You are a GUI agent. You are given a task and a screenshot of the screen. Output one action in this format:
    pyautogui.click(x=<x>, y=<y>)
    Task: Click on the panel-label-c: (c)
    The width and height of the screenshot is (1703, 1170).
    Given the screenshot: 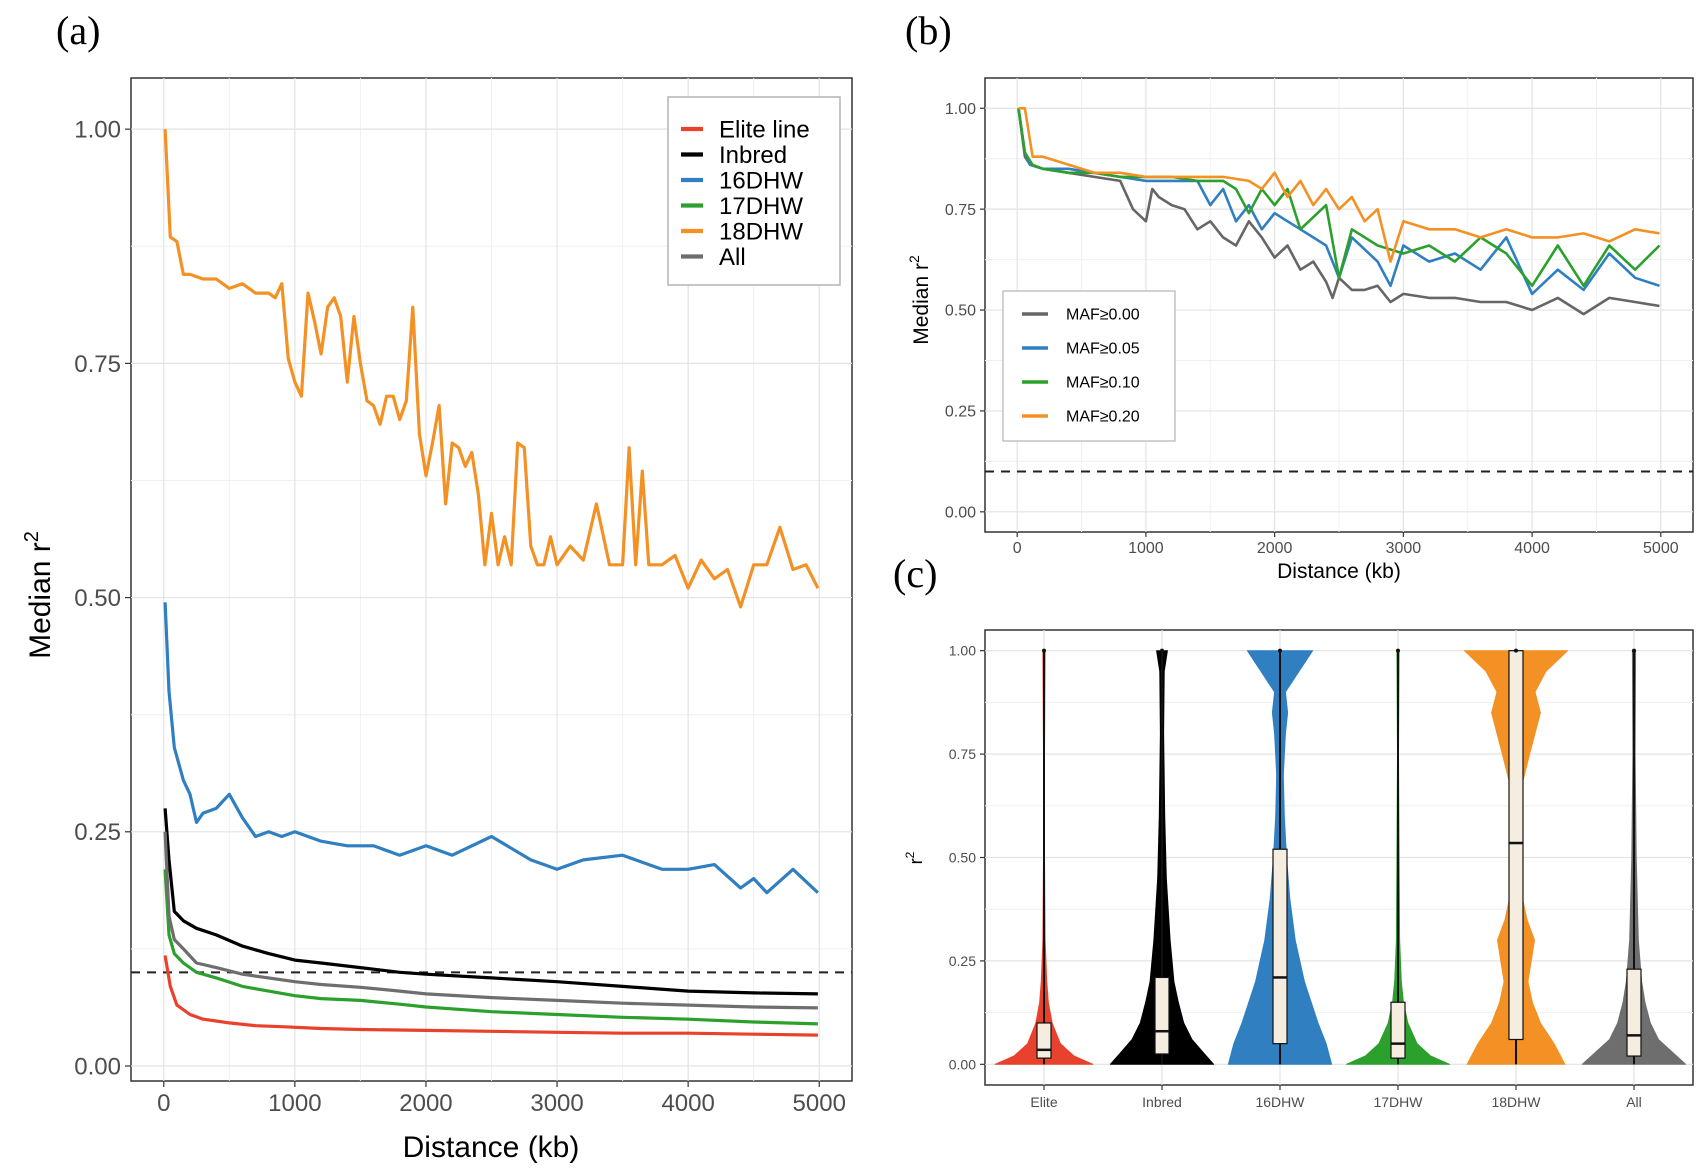 What is the action you would take?
    pyautogui.click(x=915, y=573)
    